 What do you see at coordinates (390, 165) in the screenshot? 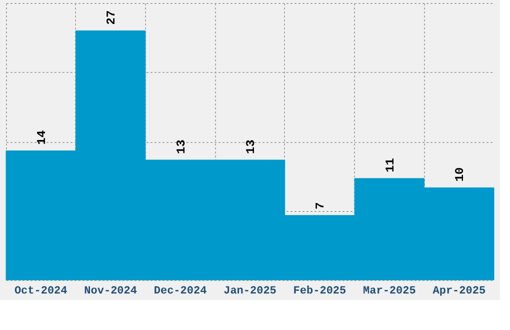
I see `data-label: 11` at bounding box center [390, 165].